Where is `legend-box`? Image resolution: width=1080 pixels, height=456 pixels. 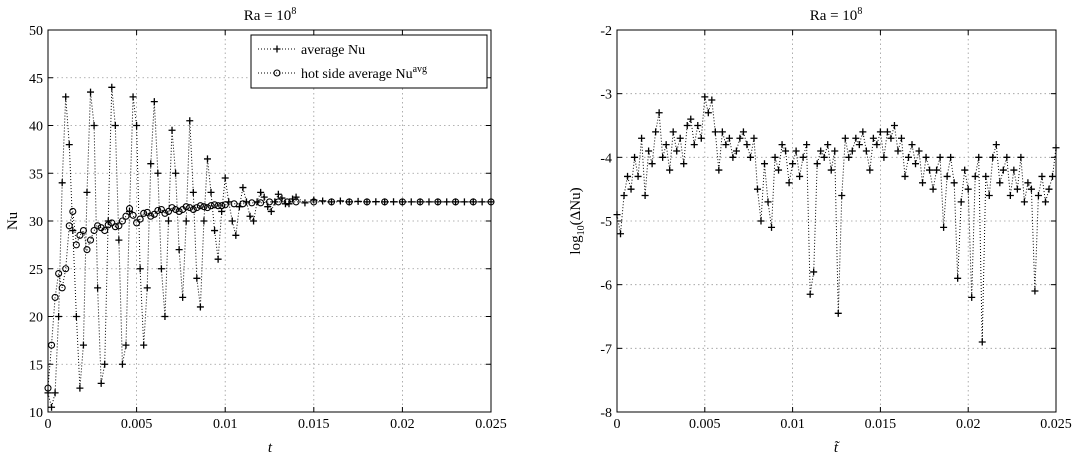 legend-box is located at coordinates (369, 61).